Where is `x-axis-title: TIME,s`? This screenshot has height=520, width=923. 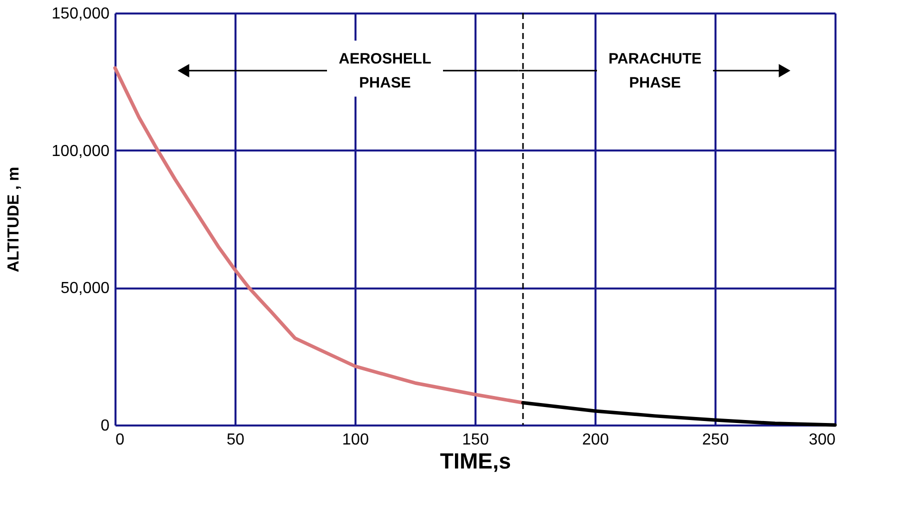 x-axis-title: TIME,s is located at coordinates (475, 461).